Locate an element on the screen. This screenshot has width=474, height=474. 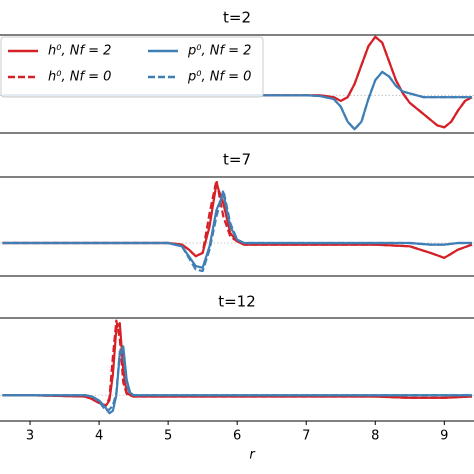
panel-title: t=12 is located at coordinates (237, 302).